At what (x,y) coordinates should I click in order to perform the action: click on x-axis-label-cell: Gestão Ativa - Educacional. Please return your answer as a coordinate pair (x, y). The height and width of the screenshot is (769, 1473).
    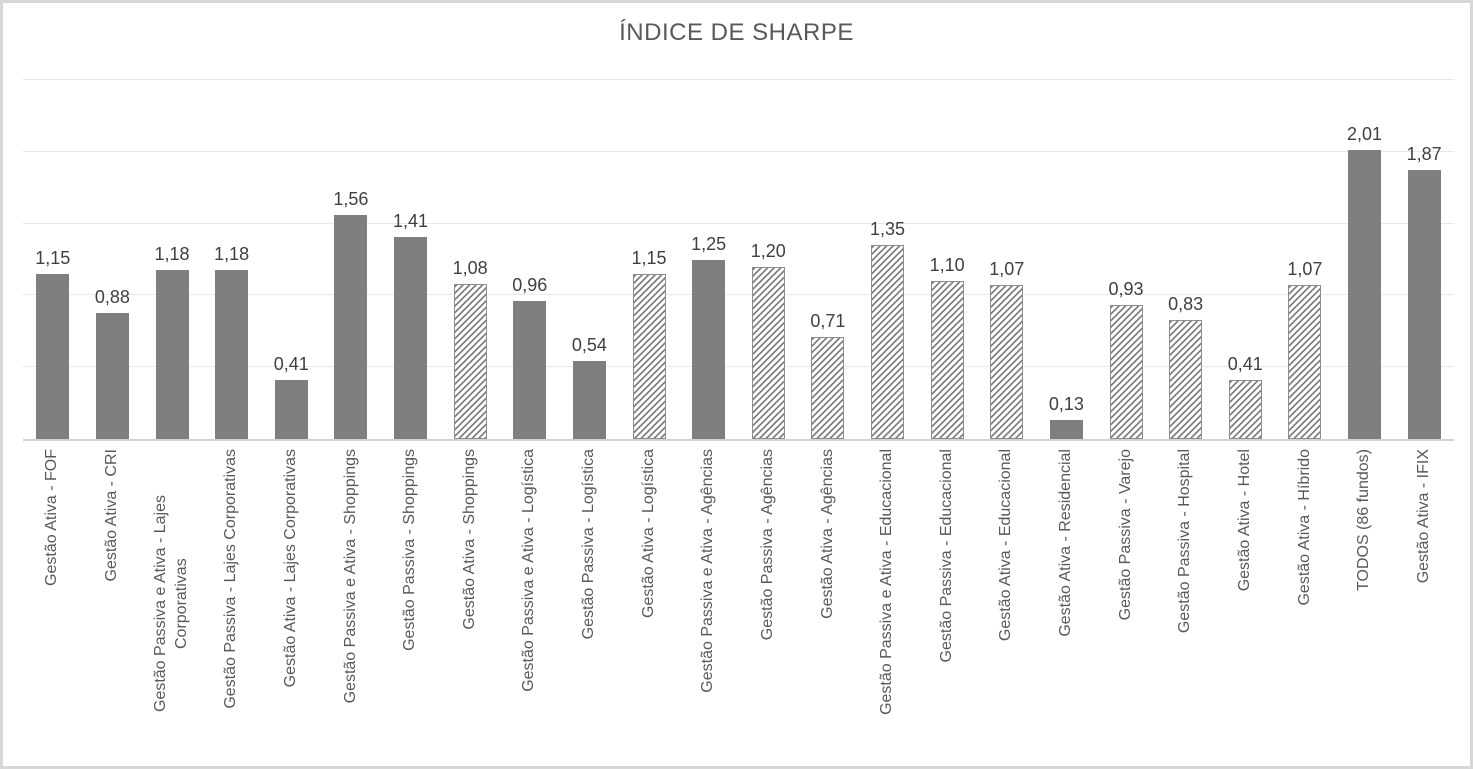
    Looking at the image, I should click on (1007, 606).